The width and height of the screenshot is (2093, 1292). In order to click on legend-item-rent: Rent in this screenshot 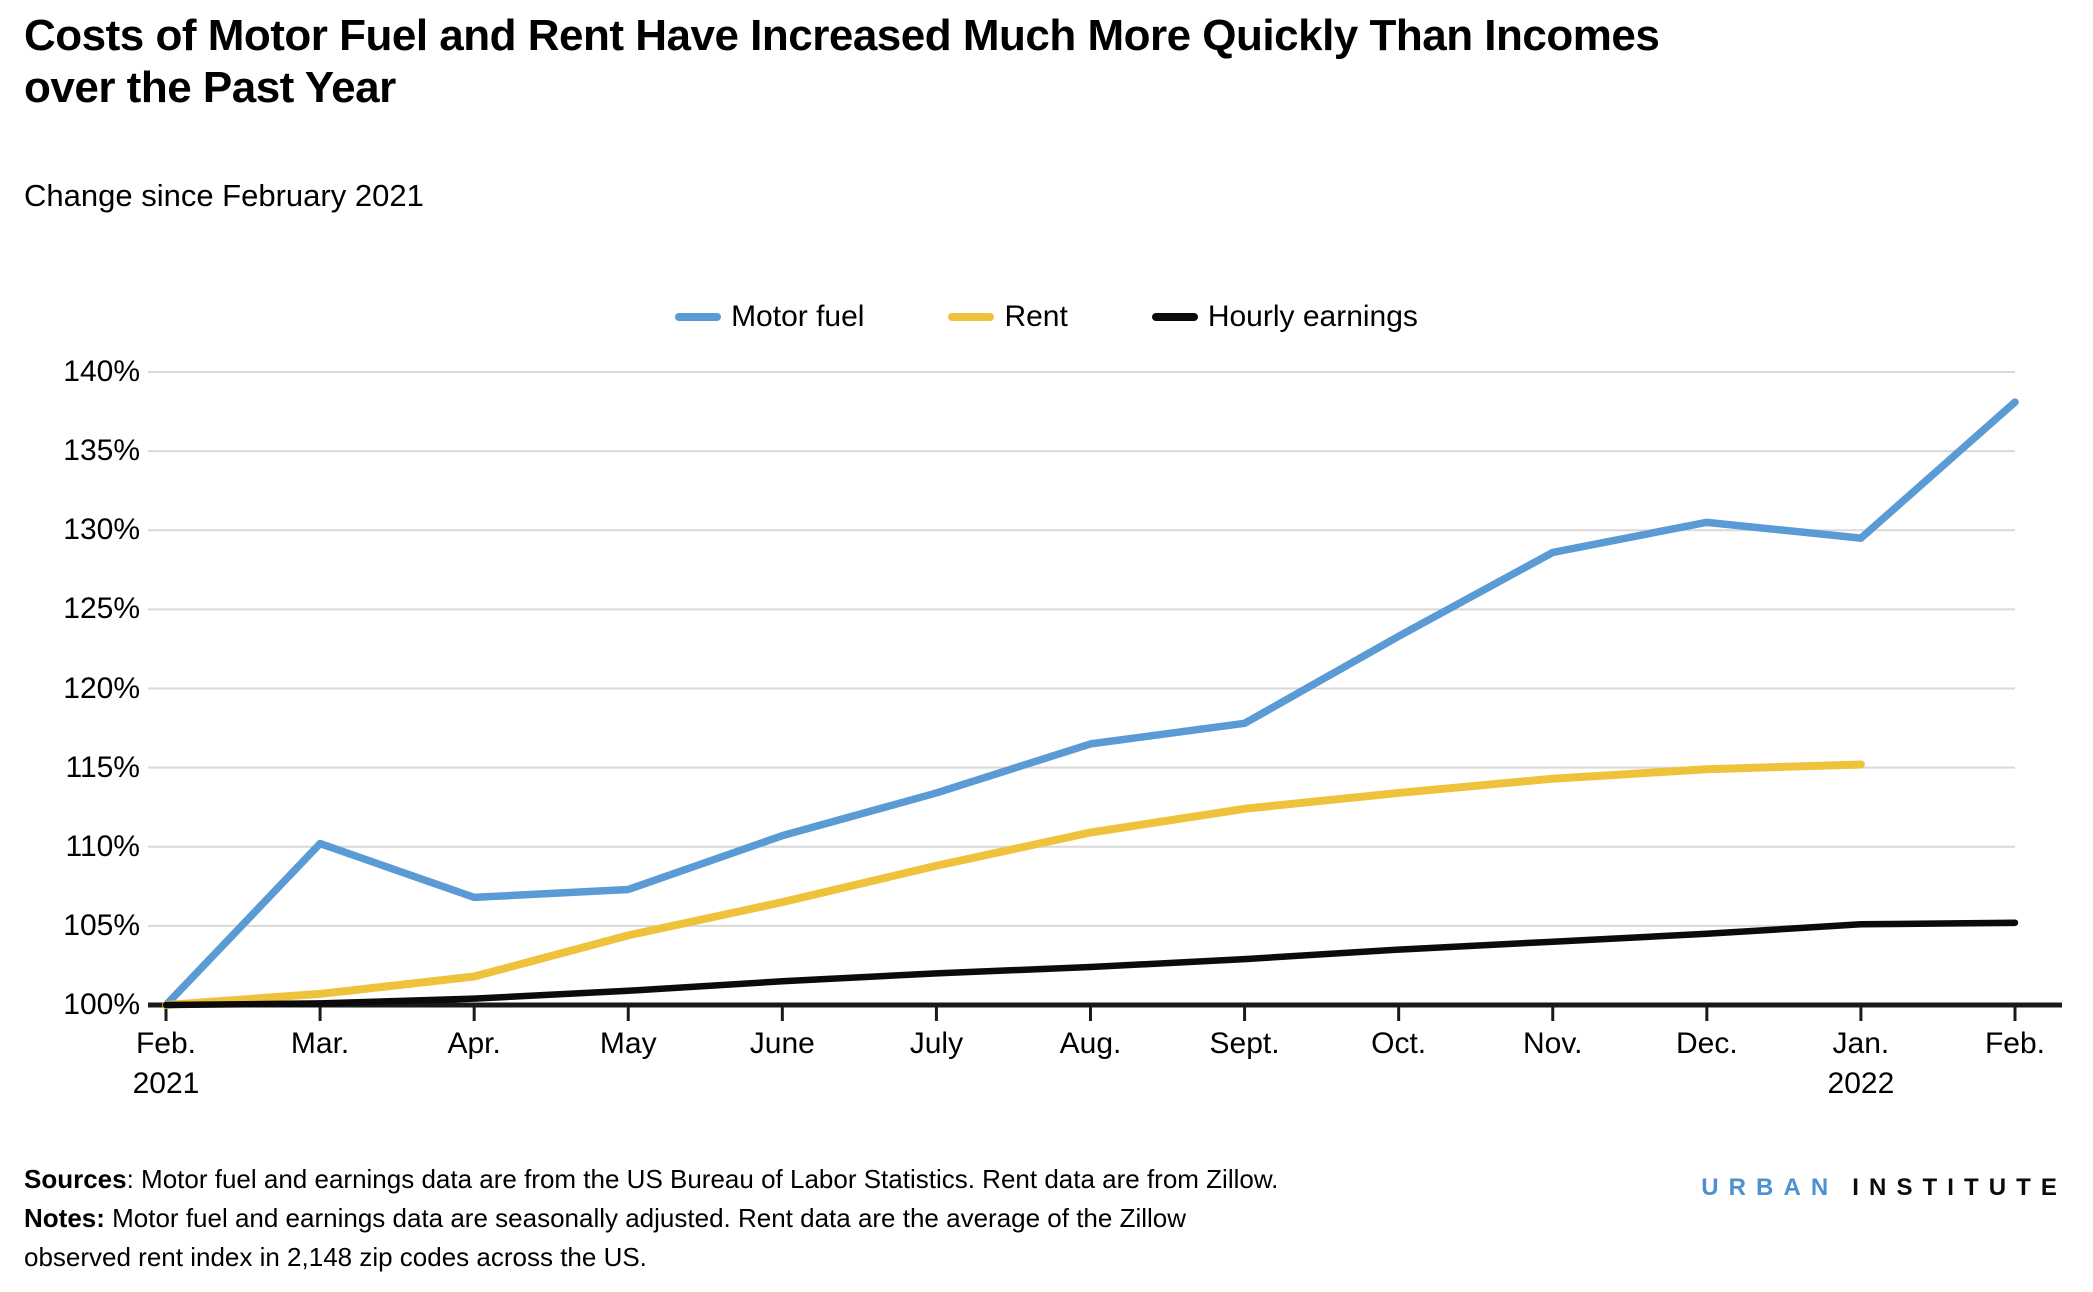, I will do `click(1008, 317)`.